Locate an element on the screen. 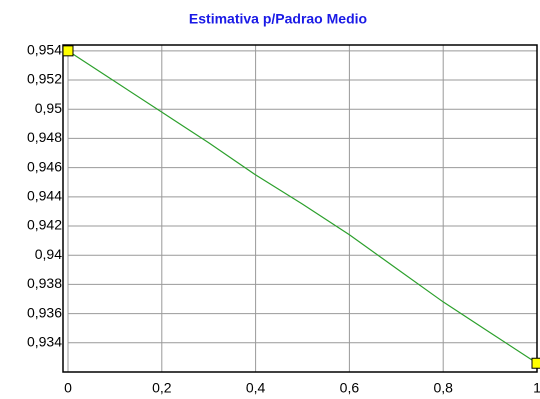 This screenshot has height=399, width=540. y-tick-label: 0,954 is located at coordinates (44, 50).